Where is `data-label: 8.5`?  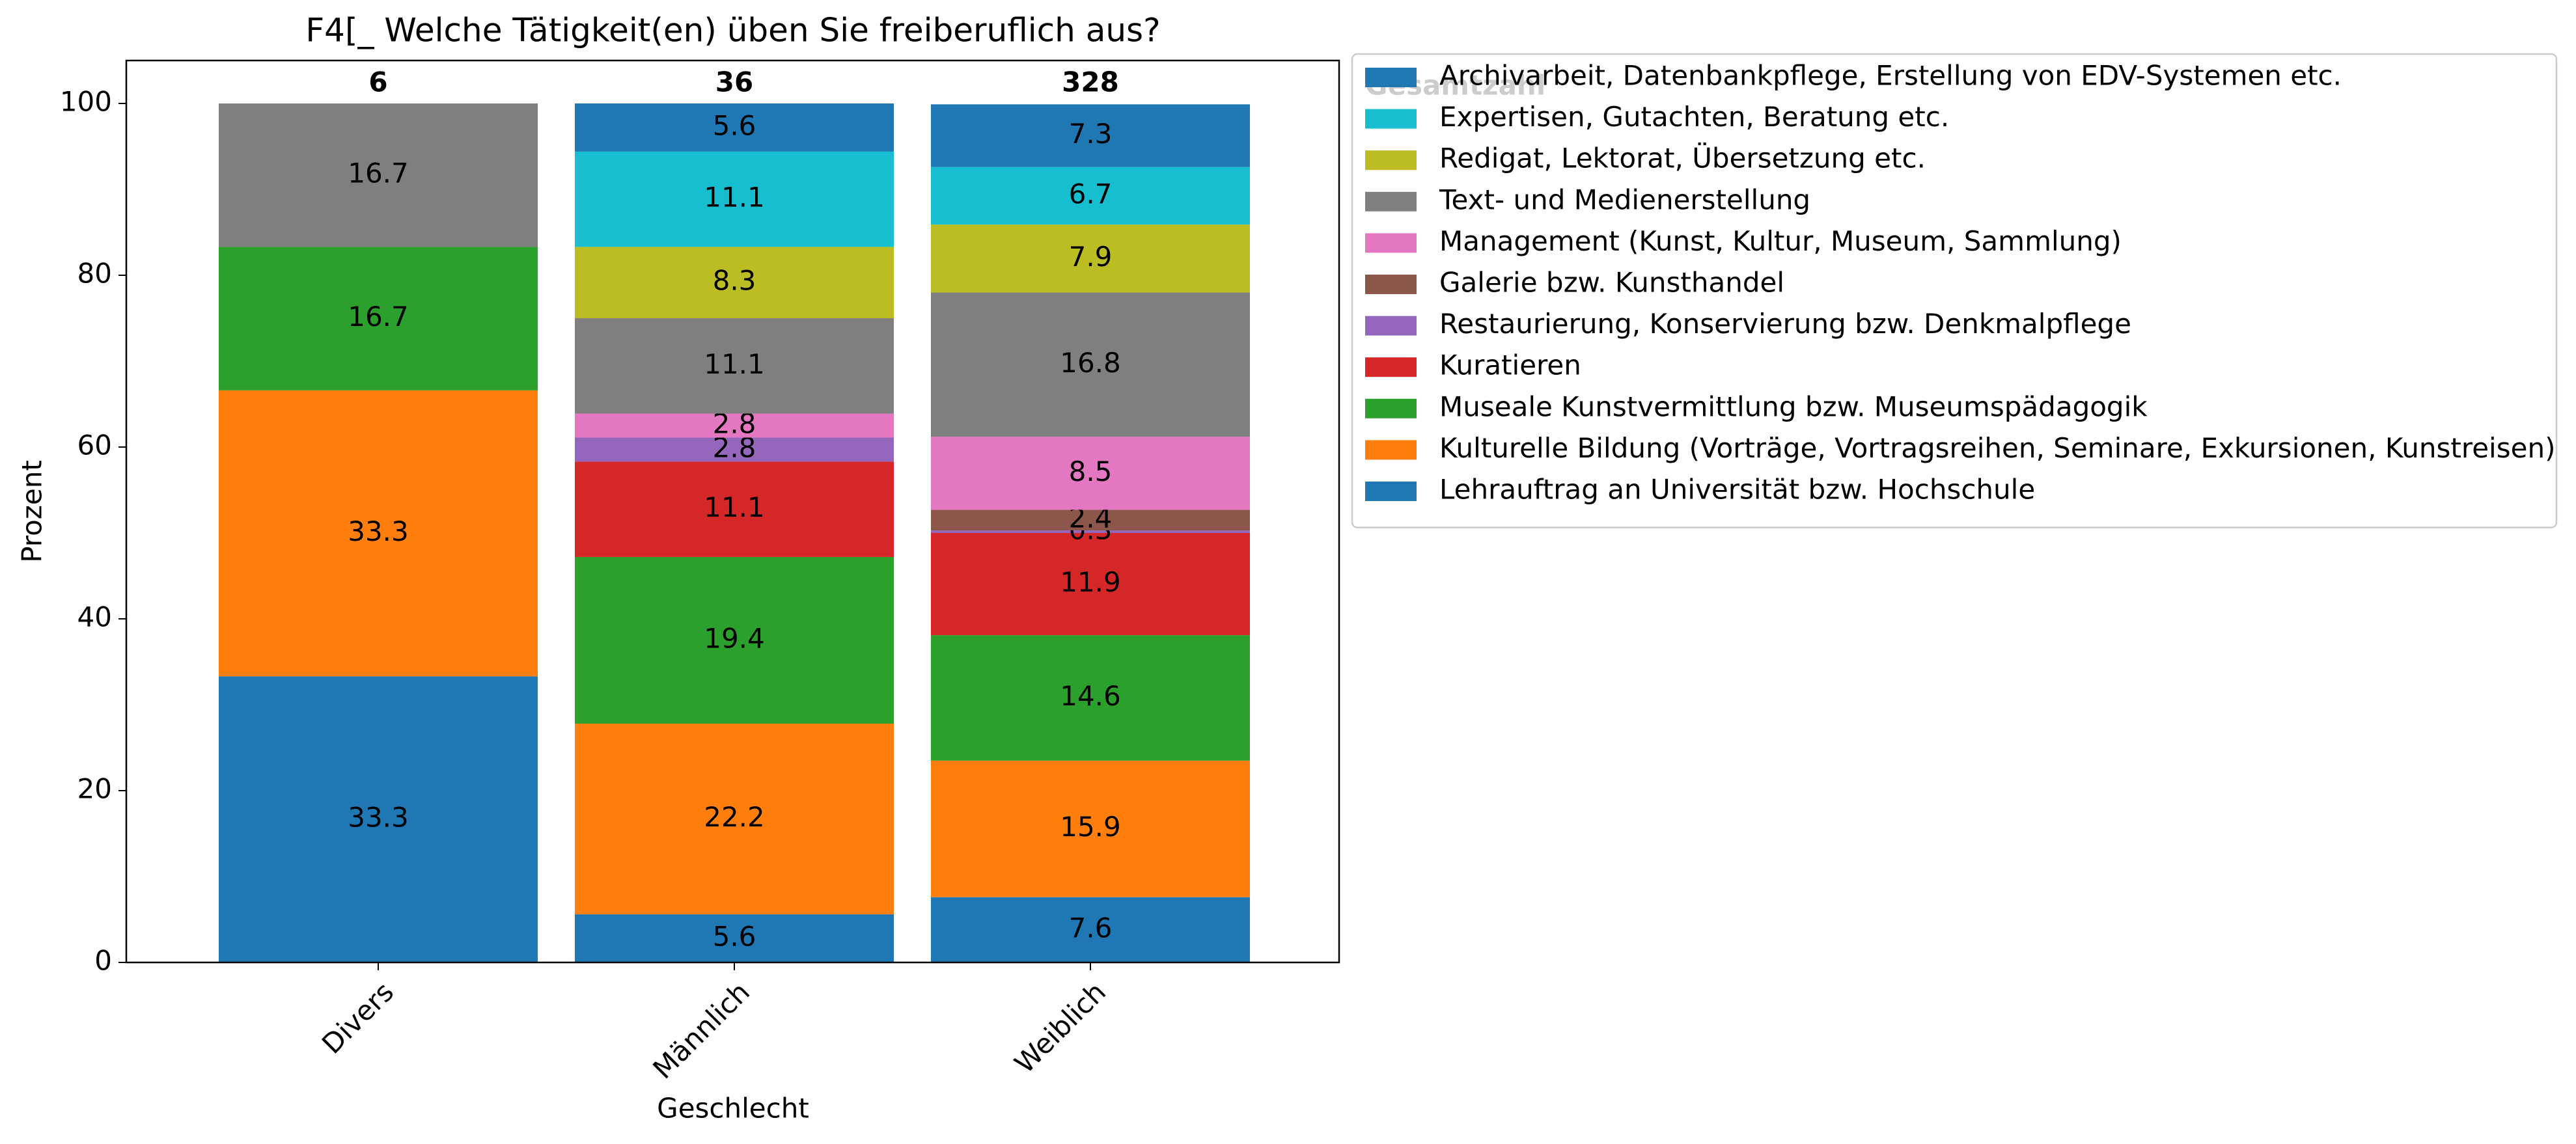
data-label: 8.5 is located at coordinates (1091, 471).